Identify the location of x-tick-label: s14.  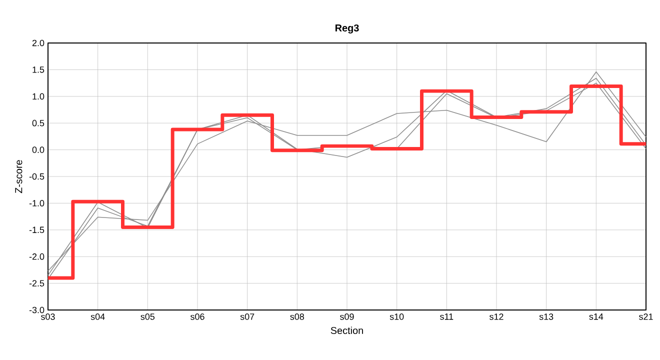
(596, 317).